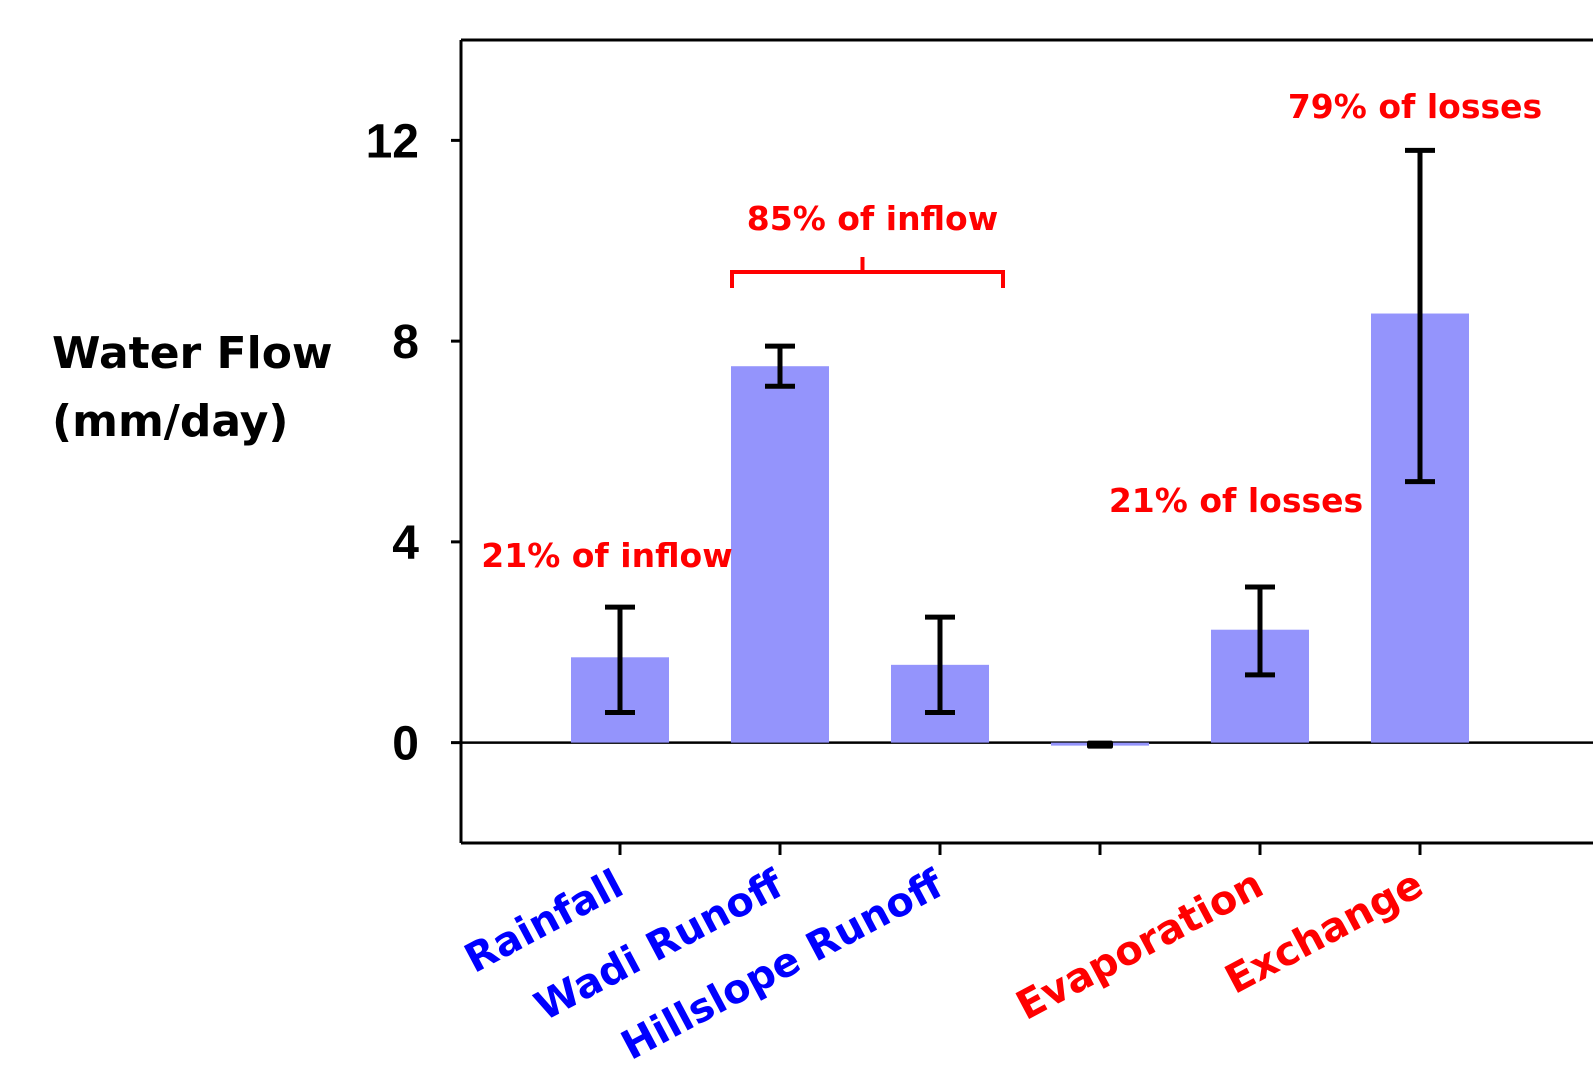 The height and width of the screenshot is (1081, 1593). What do you see at coordinates (392, 141) in the screenshot?
I see `y-tick-label: 12` at bounding box center [392, 141].